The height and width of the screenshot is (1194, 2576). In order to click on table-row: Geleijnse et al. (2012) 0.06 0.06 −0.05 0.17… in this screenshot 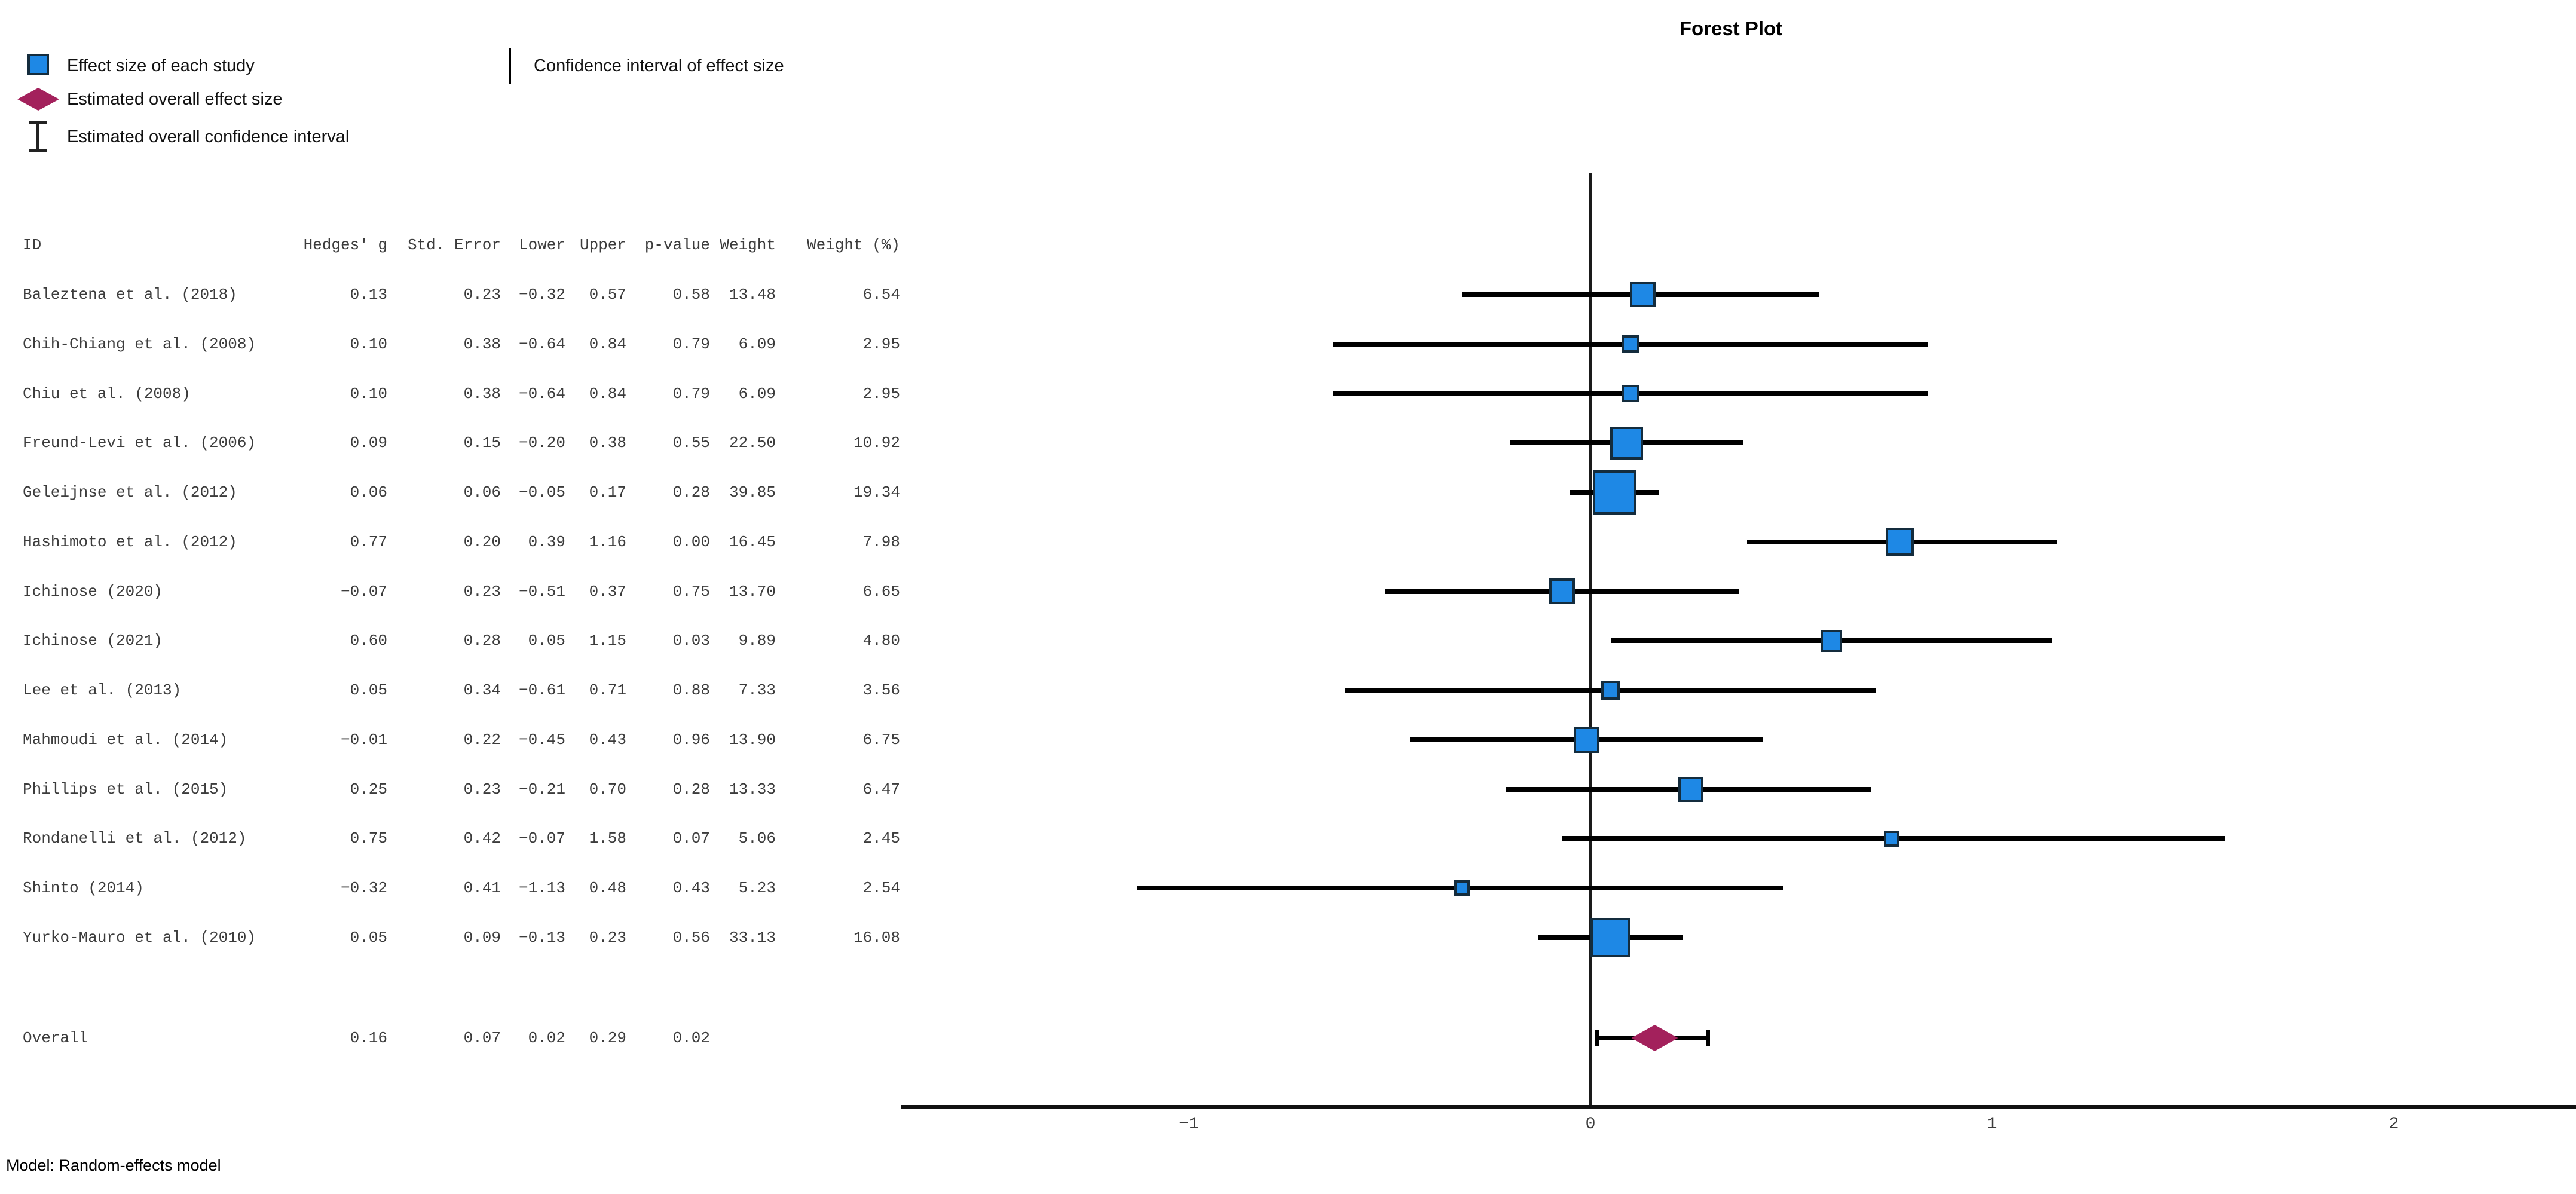, I will do `click(462, 492)`.